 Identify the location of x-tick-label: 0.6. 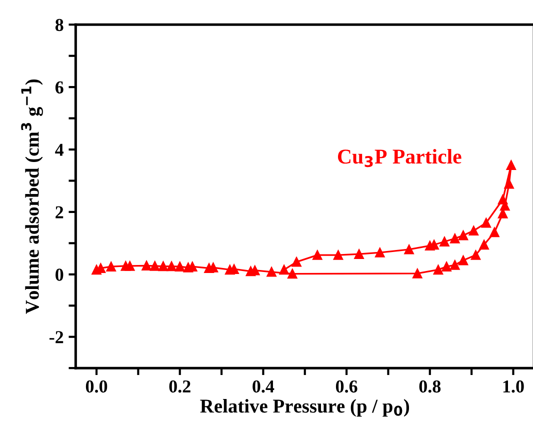
(347, 386).